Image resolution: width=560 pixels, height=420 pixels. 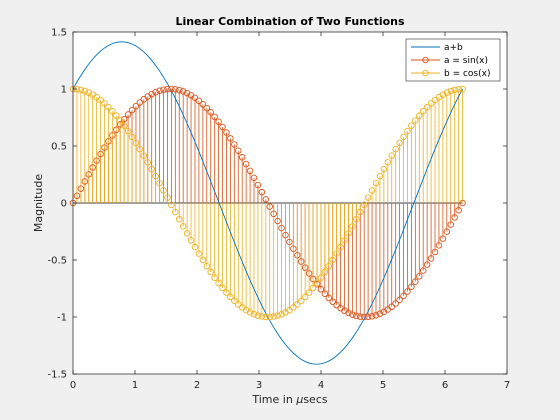 I want to click on x-tick-label-2: 2, so click(x=197, y=385).